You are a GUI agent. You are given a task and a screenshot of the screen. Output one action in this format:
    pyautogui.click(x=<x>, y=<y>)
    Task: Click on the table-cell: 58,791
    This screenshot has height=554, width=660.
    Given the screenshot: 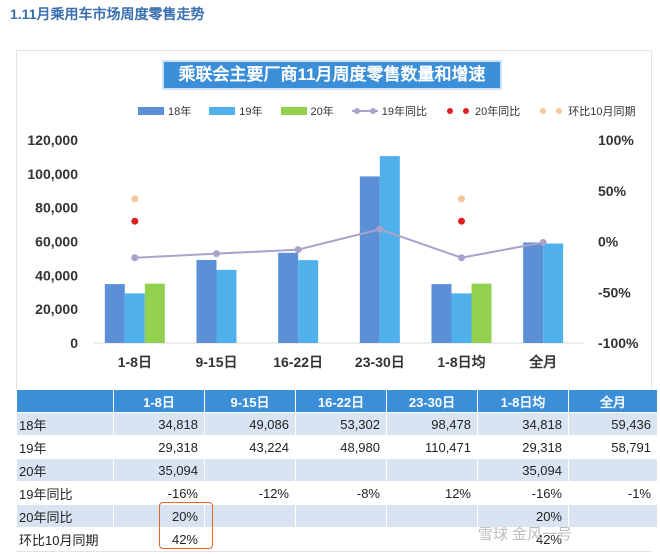 What is the action you would take?
    pyautogui.click(x=613, y=447)
    